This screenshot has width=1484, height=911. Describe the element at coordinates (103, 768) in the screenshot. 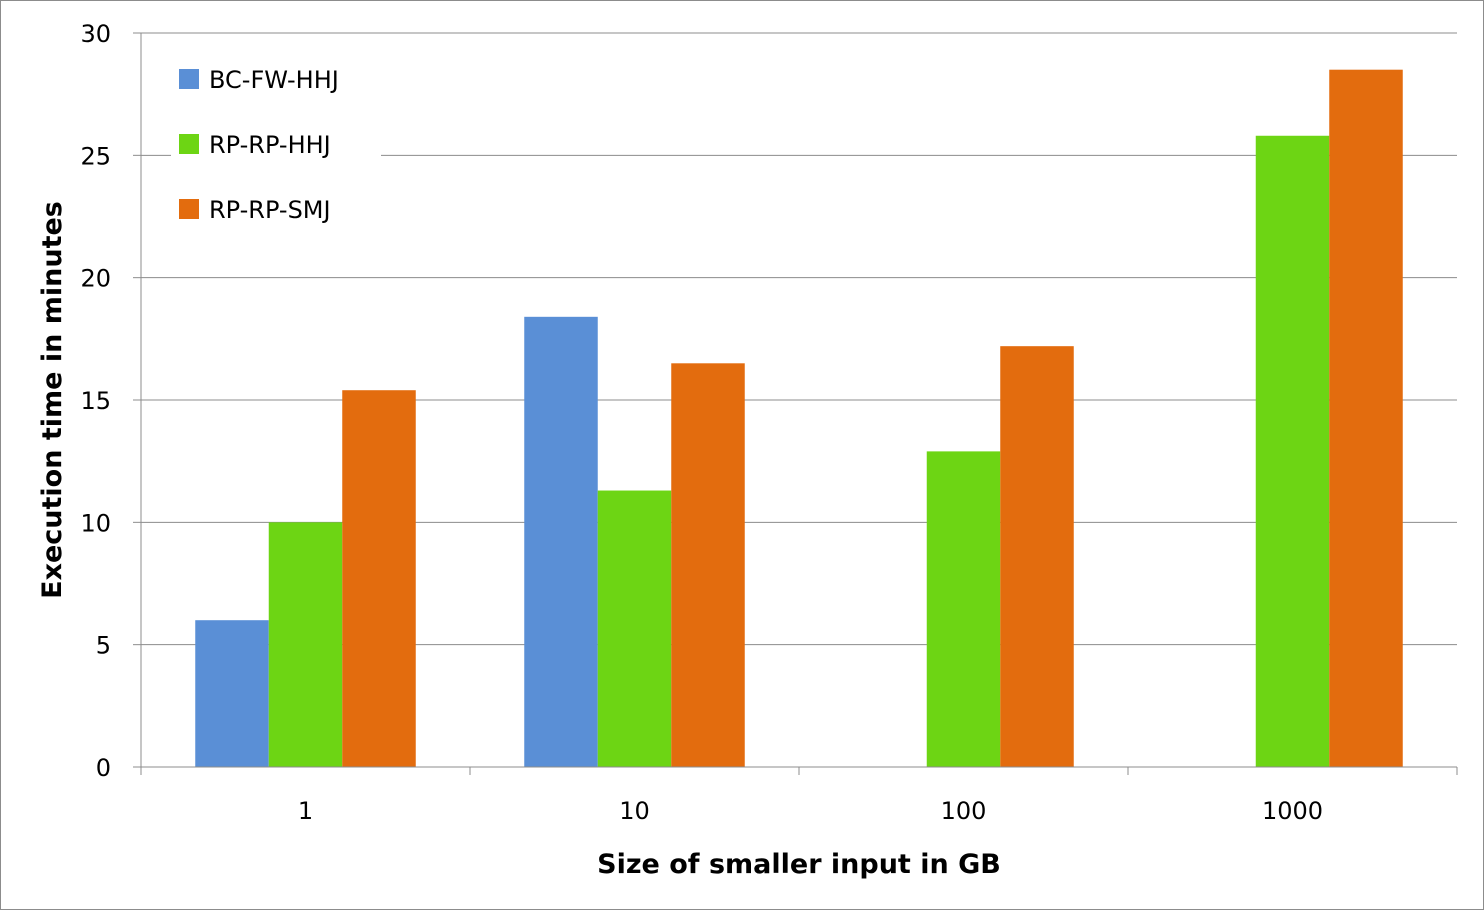

I see `y-tick-label: 0` at that location.